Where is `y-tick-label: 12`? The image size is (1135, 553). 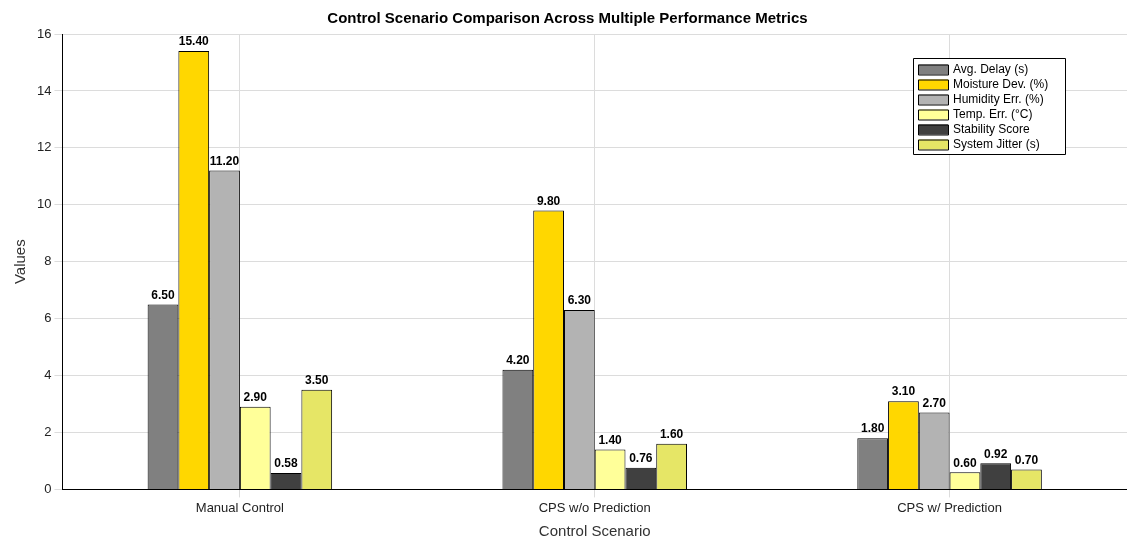
y-tick-label: 12 is located at coordinates (44, 147).